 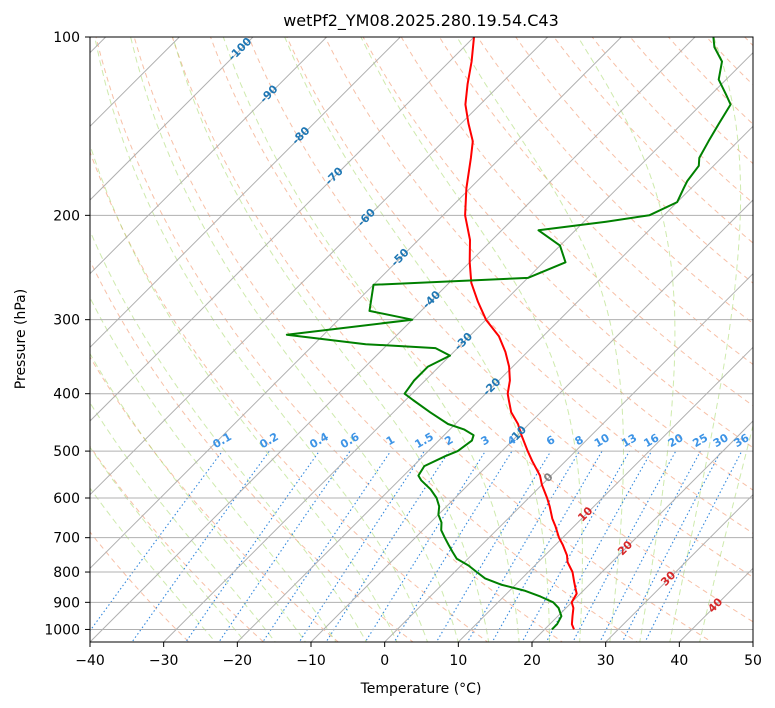 I want to click on x-tick-label: 0, so click(x=384, y=661).